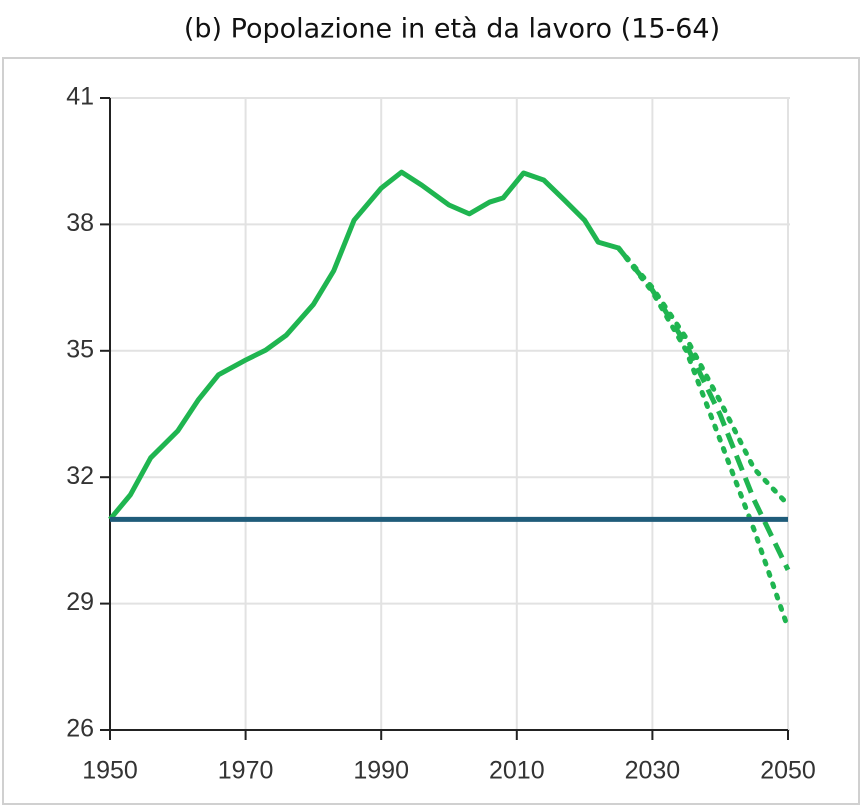 This screenshot has height=807, width=863. I want to click on y-tick-label: 35, so click(80, 349).